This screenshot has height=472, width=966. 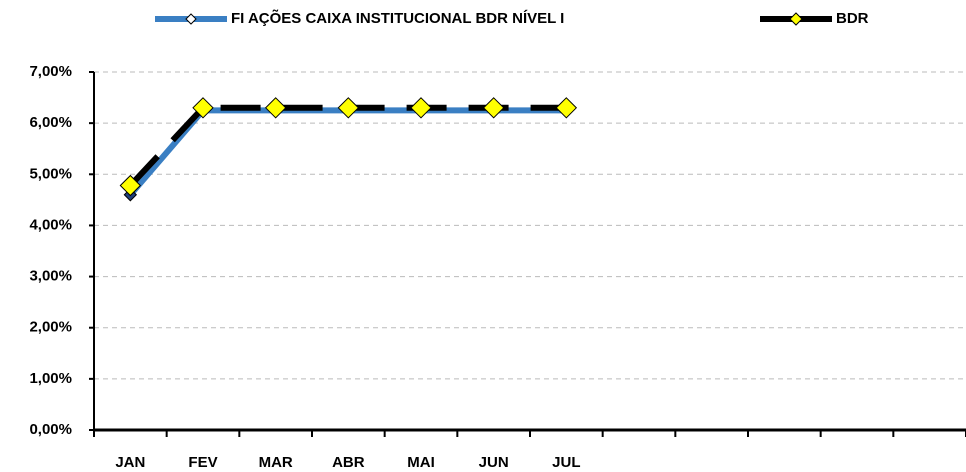 What do you see at coordinates (566, 462) in the screenshot?
I see `x-tick-label: JUL` at bounding box center [566, 462].